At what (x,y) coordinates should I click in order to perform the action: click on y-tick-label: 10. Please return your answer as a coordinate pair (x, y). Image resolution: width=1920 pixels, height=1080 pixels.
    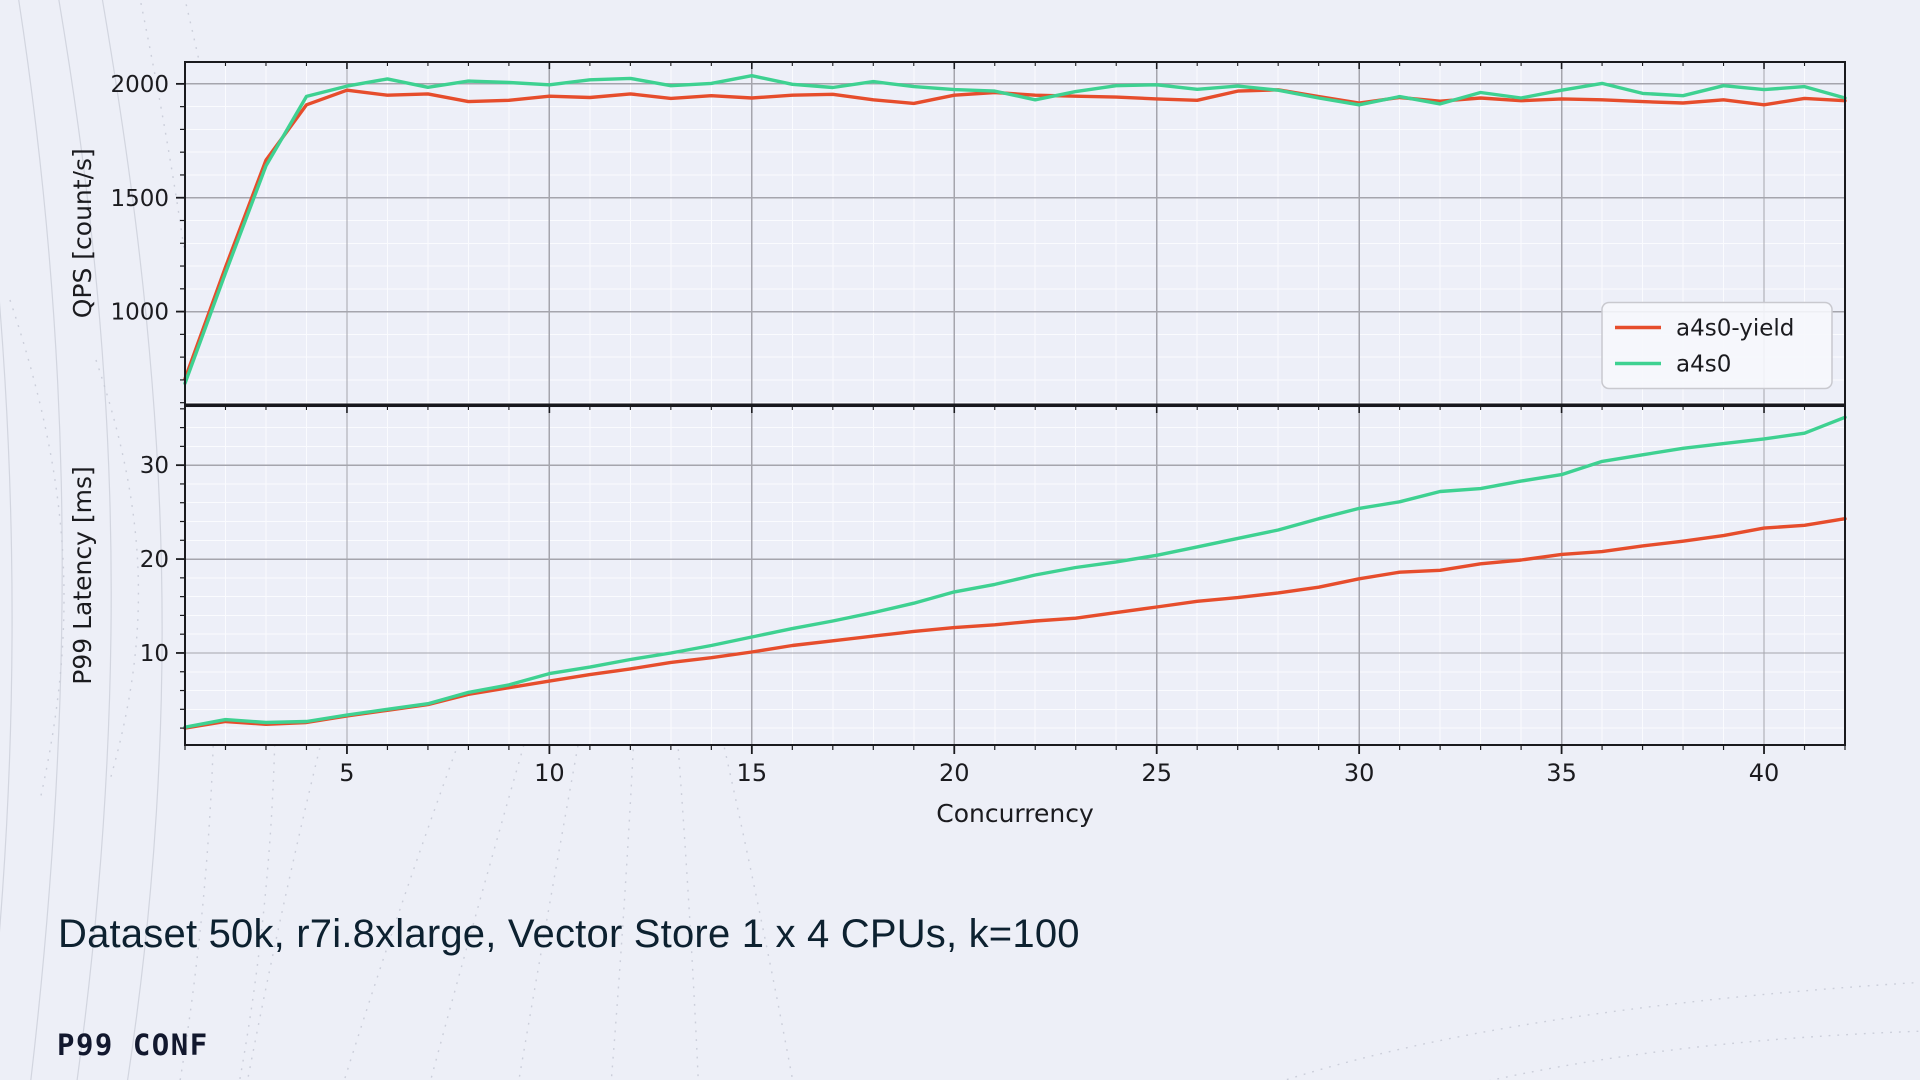
    Looking at the image, I should click on (154, 654).